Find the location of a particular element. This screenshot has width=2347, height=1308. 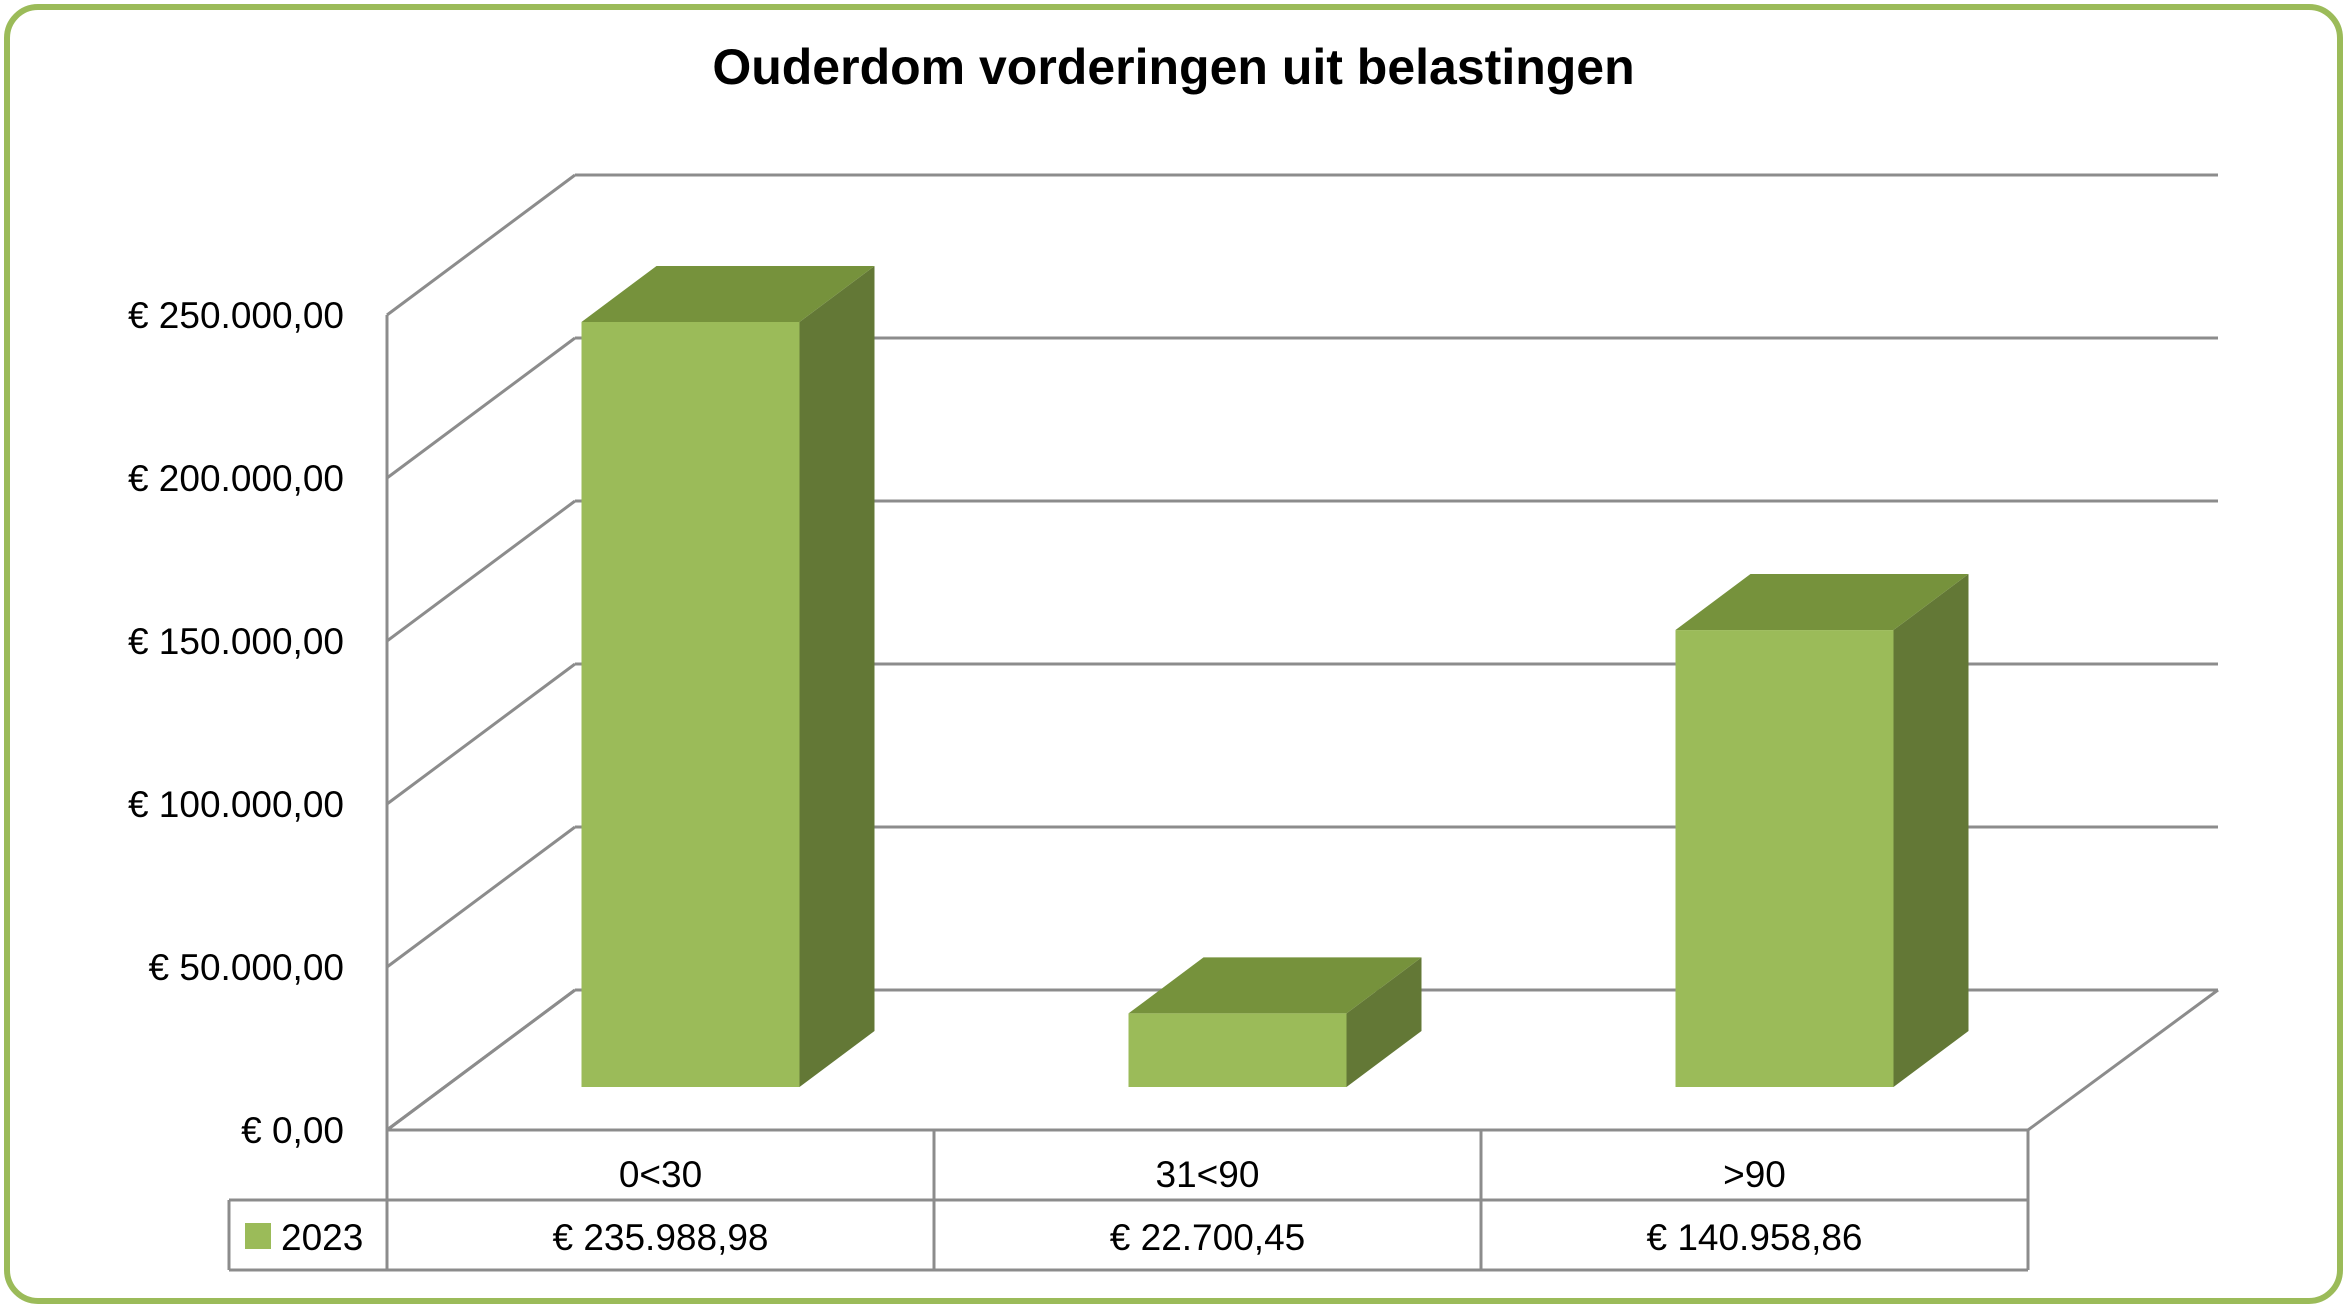

data-value-label: € 140.958,86 is located at coordinates (1754, 1237).